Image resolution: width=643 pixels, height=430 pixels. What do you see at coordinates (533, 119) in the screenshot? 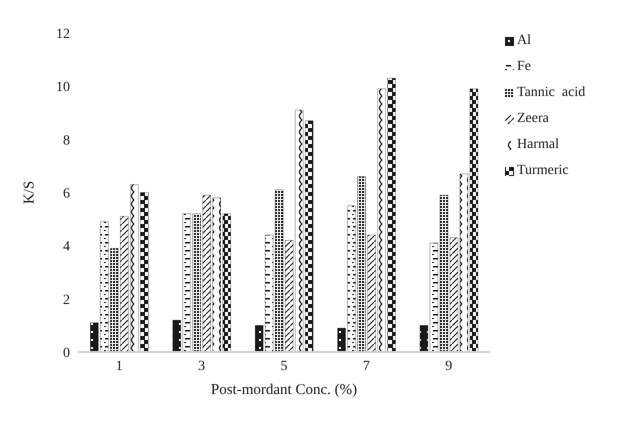
I see `legend-label: Zeera` at bounding box center [533, 119].